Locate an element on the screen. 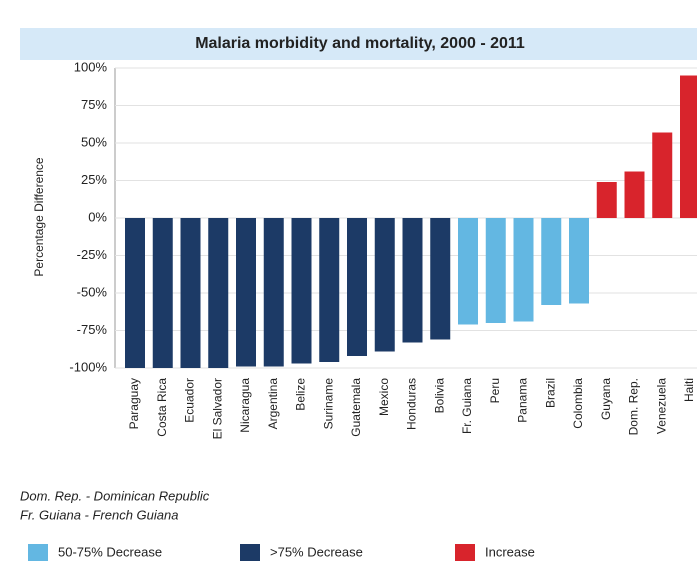 The width and height of the screenshot is (697, 574). x-tick-label: Dom. Rep. is located at coordinates (634, 406).